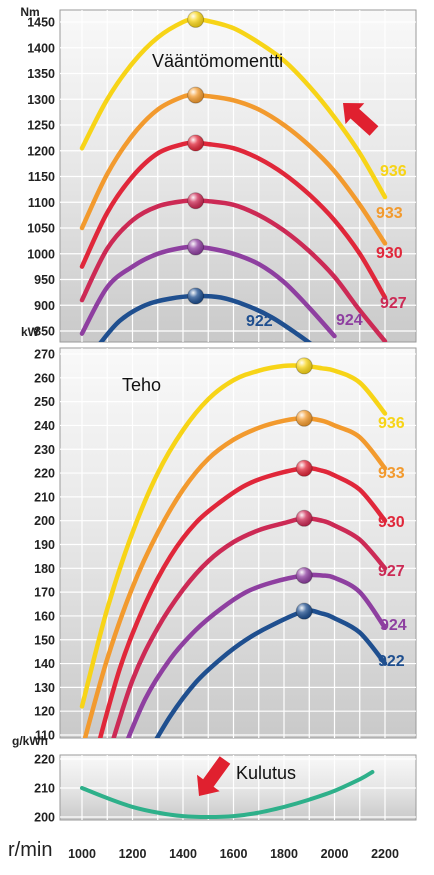 The height and width of the screenshot is (875, 434). What do you see at coordinates (44, 688) in the screenshot?
I see `y-tick-label: 130` at bounding box center [44, 688].